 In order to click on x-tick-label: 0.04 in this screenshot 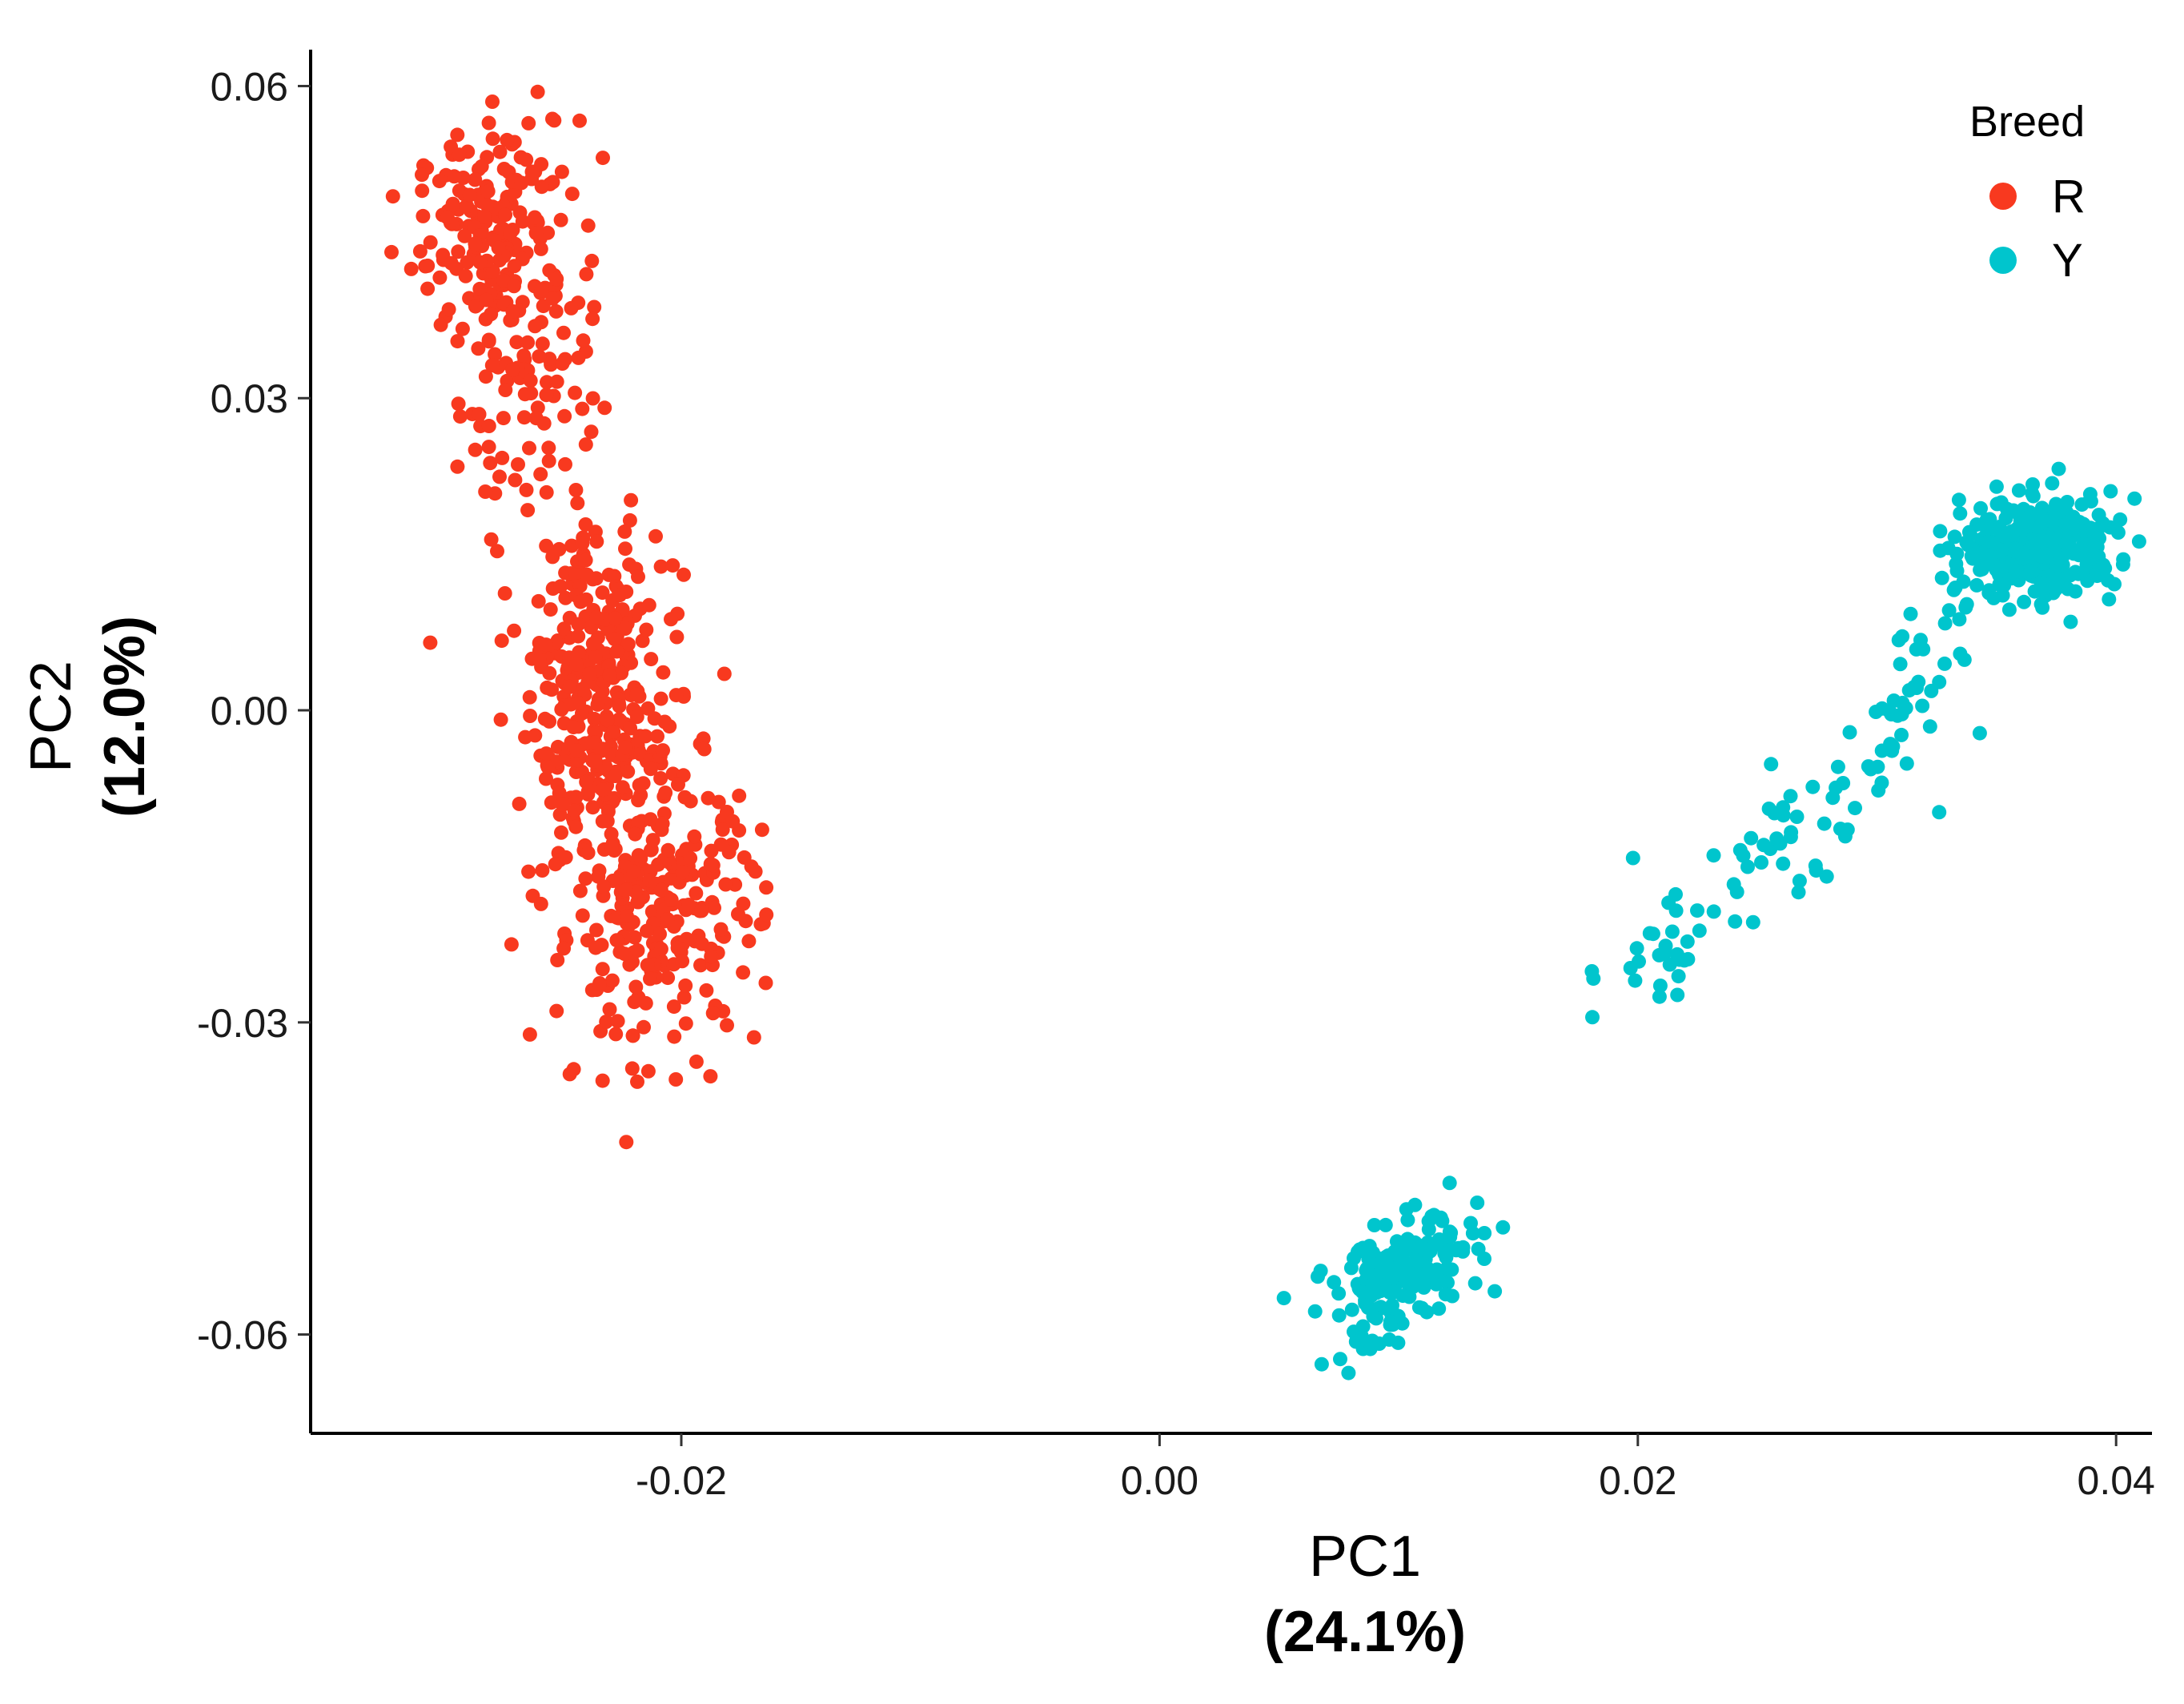, I will do `click(2116, 1480)`.